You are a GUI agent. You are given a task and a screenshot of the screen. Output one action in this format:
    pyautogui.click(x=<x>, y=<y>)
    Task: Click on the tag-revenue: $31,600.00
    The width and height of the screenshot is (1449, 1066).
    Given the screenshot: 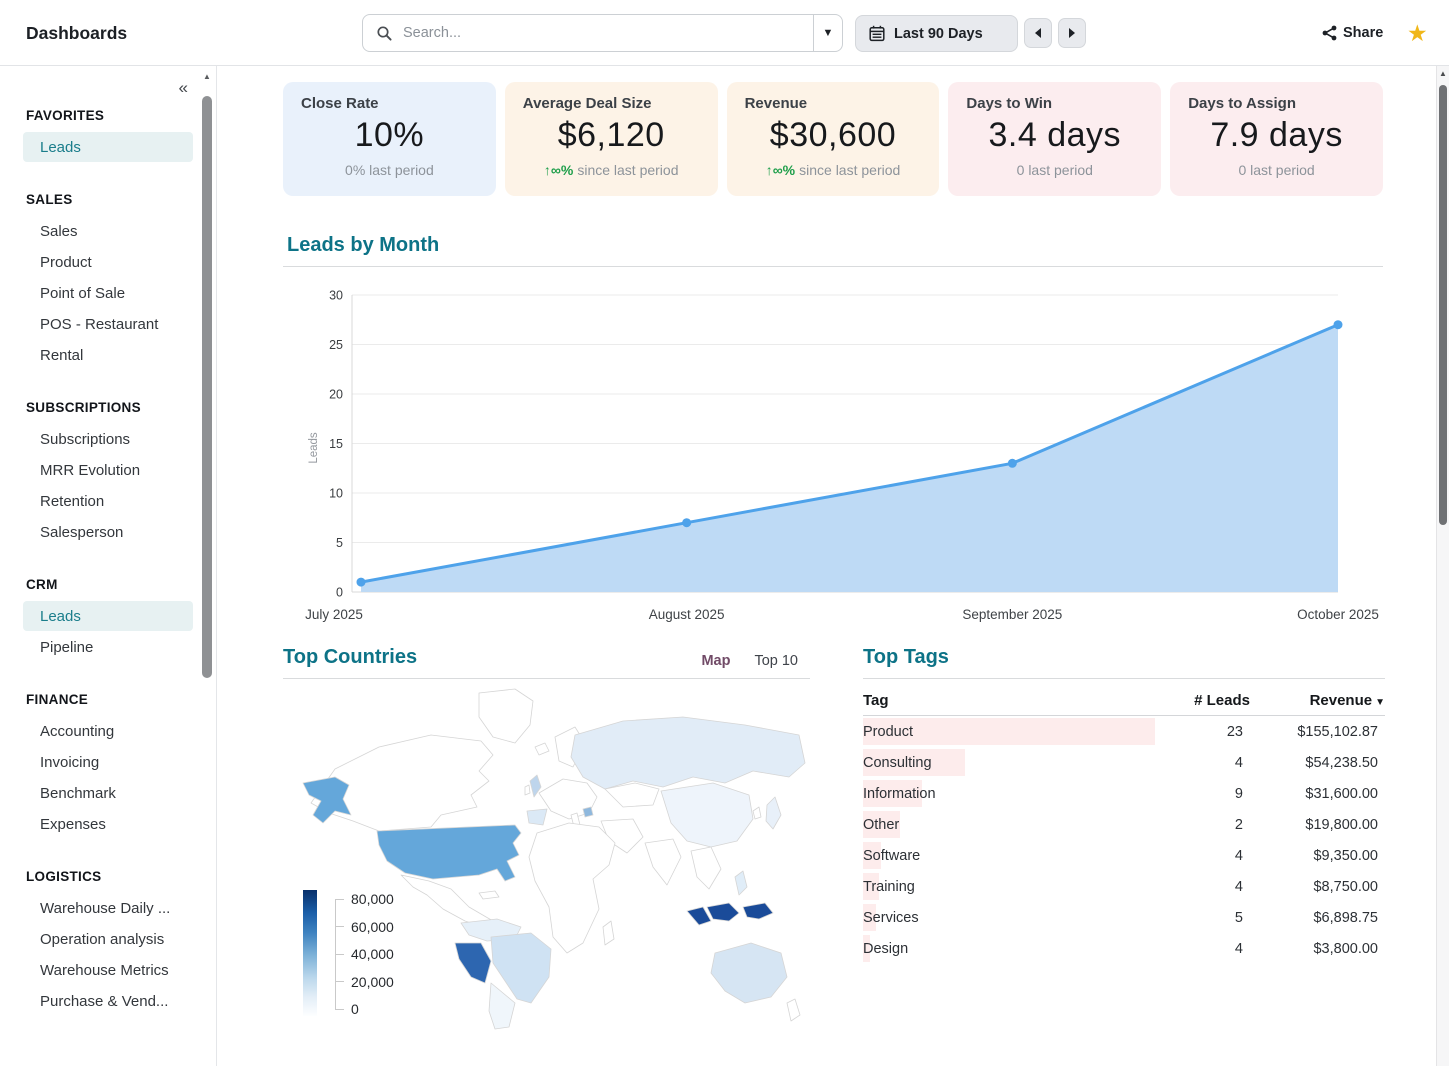 What is the action you would take?
    pyautogui.click(x=1341, y=793)
    